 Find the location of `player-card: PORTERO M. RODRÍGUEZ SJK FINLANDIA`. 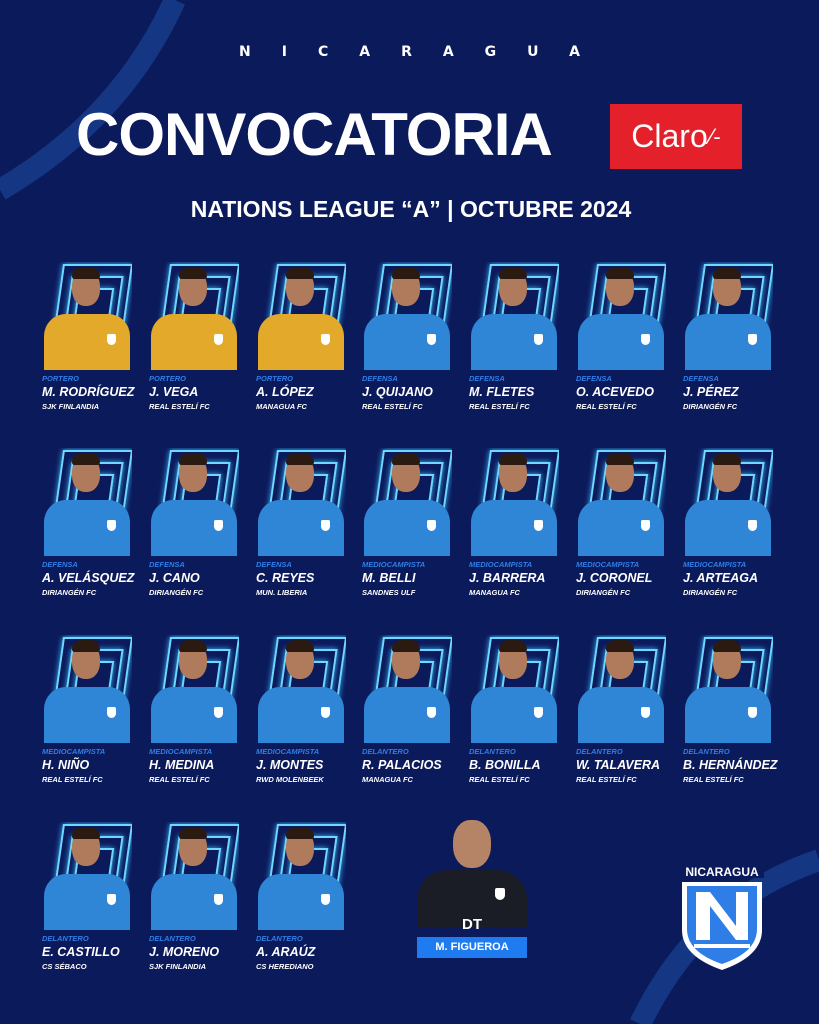

player-card: PORTERO M. RODRÍGUEZ SJK FINLANDIA is located at coordinates (92, 336).